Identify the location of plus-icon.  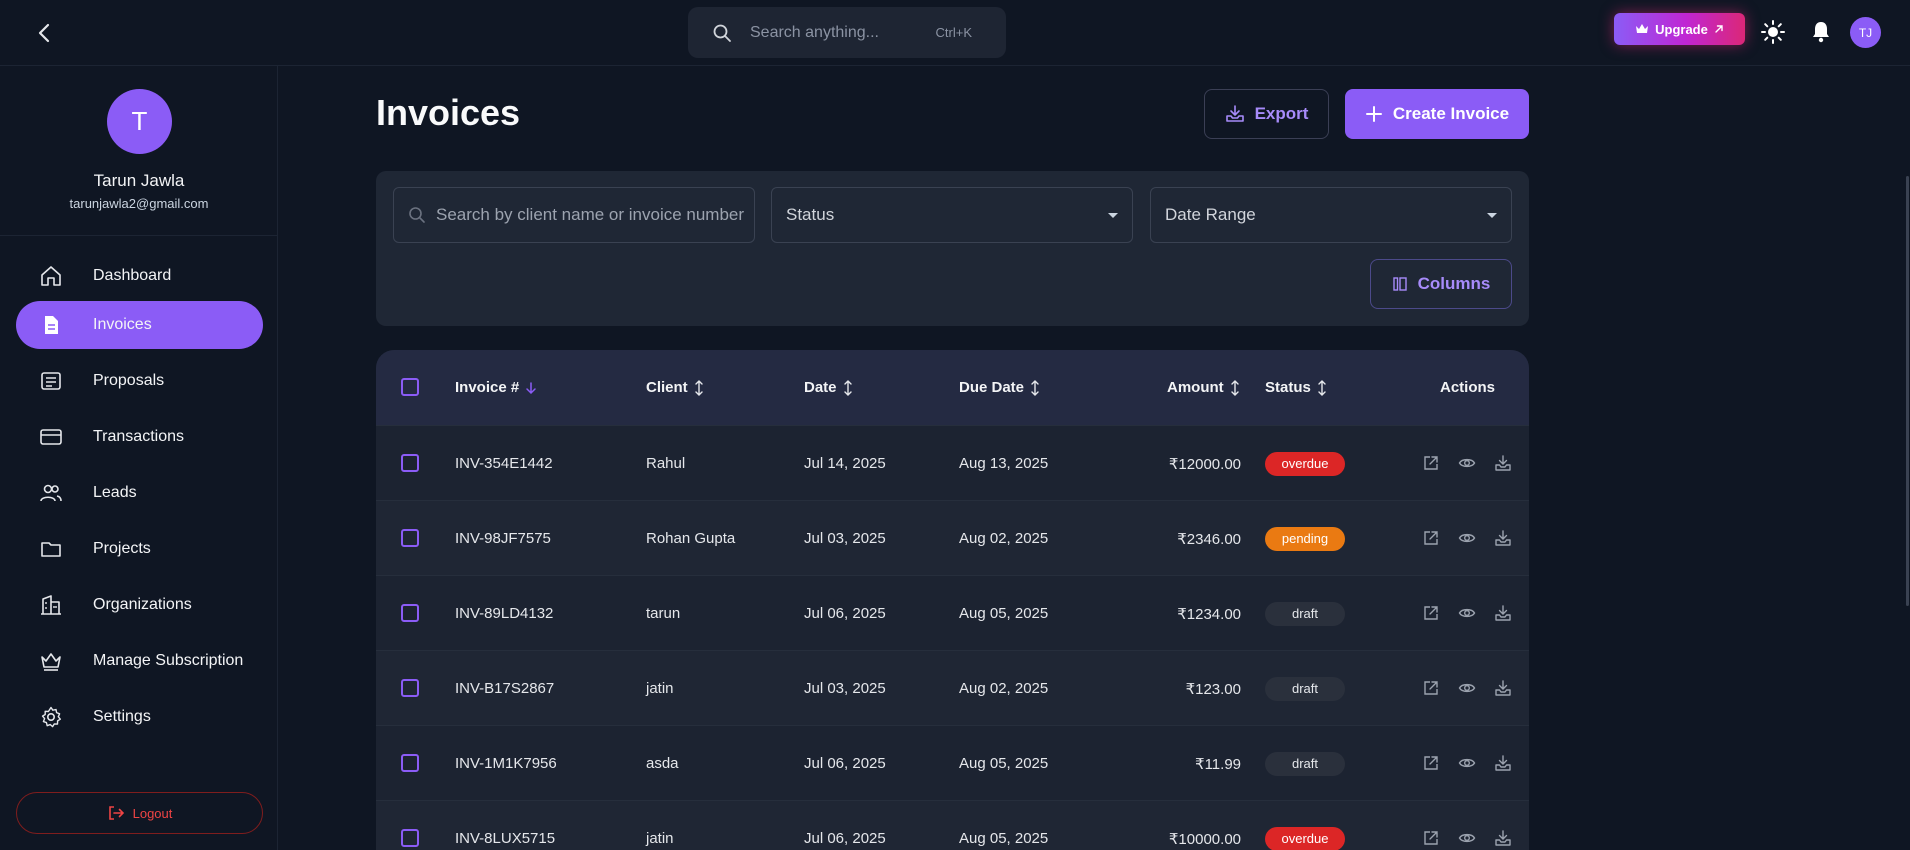
(1373, 114).